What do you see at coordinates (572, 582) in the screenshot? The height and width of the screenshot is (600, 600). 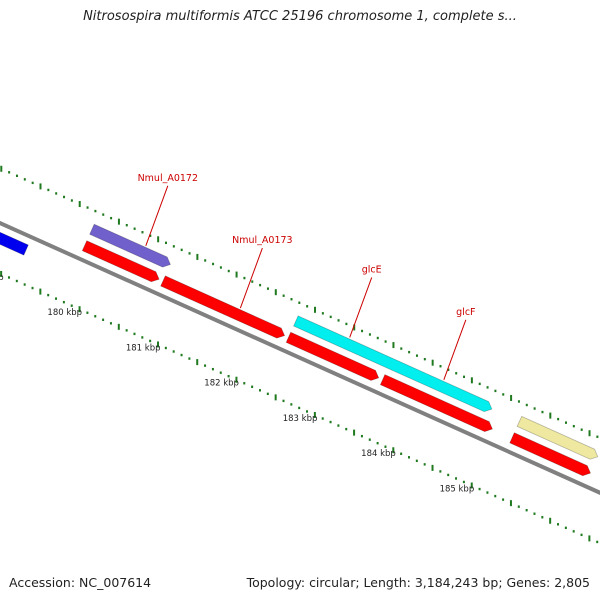 I see `genes-value: 2,805` at bounding box center [572, 582].